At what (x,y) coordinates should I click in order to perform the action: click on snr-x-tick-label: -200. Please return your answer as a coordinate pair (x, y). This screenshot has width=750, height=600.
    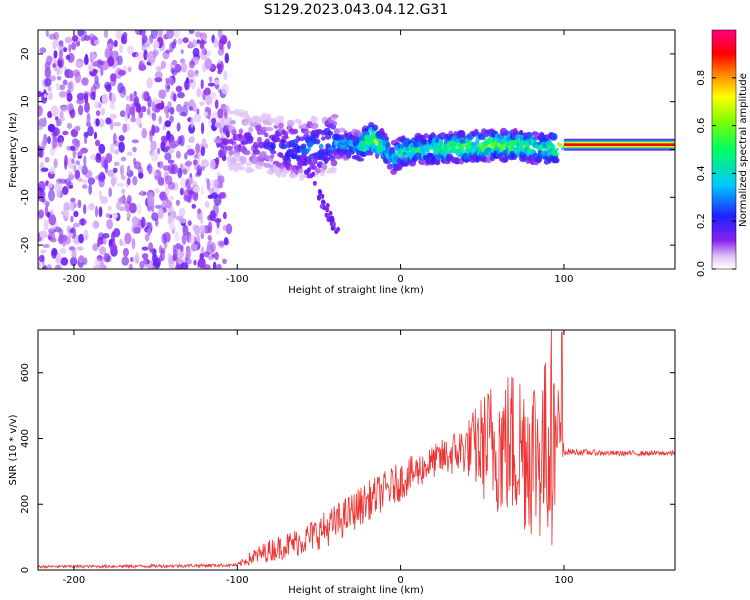
    Looking at the image, I should click on (74, 580).